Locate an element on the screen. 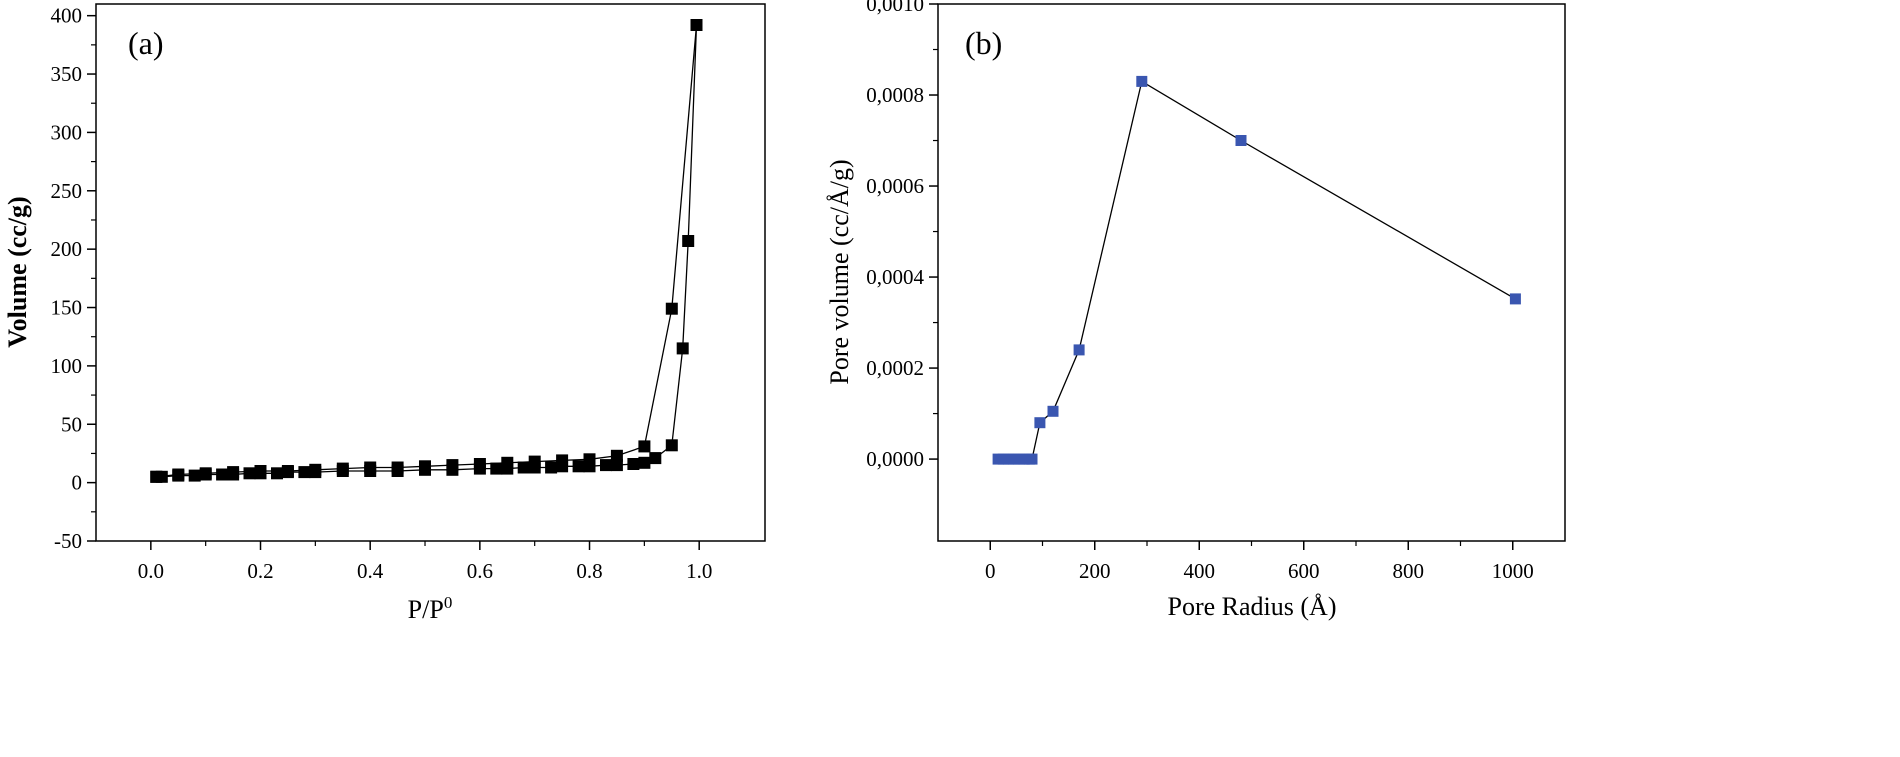 Image resolution: width=1900 pixels, height=757 pixels. xtick-label-a: 0.0 is located at coordinates (151, 571).